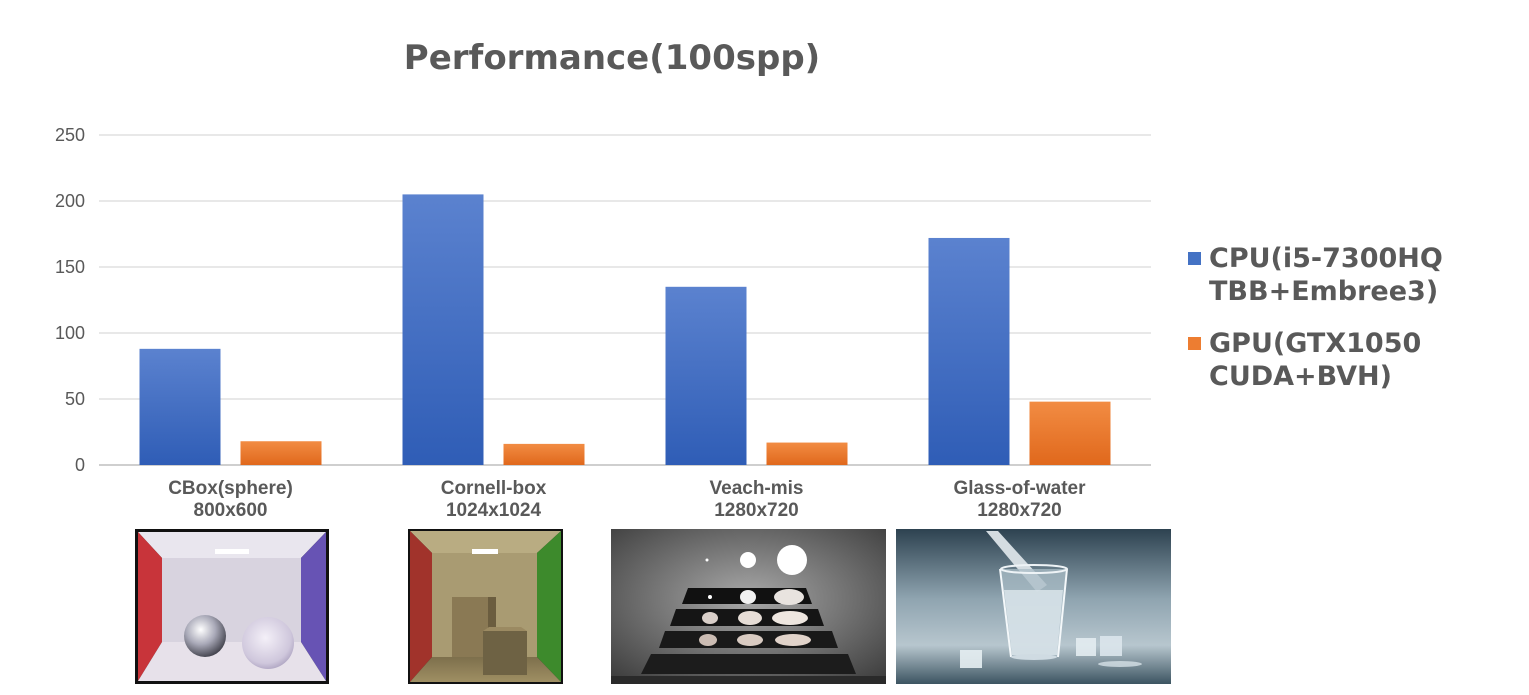  What do you see at coordinates (70, 267) in the screenshot?
I see `y-tick-label: 150` at bounding box center [70, 267].